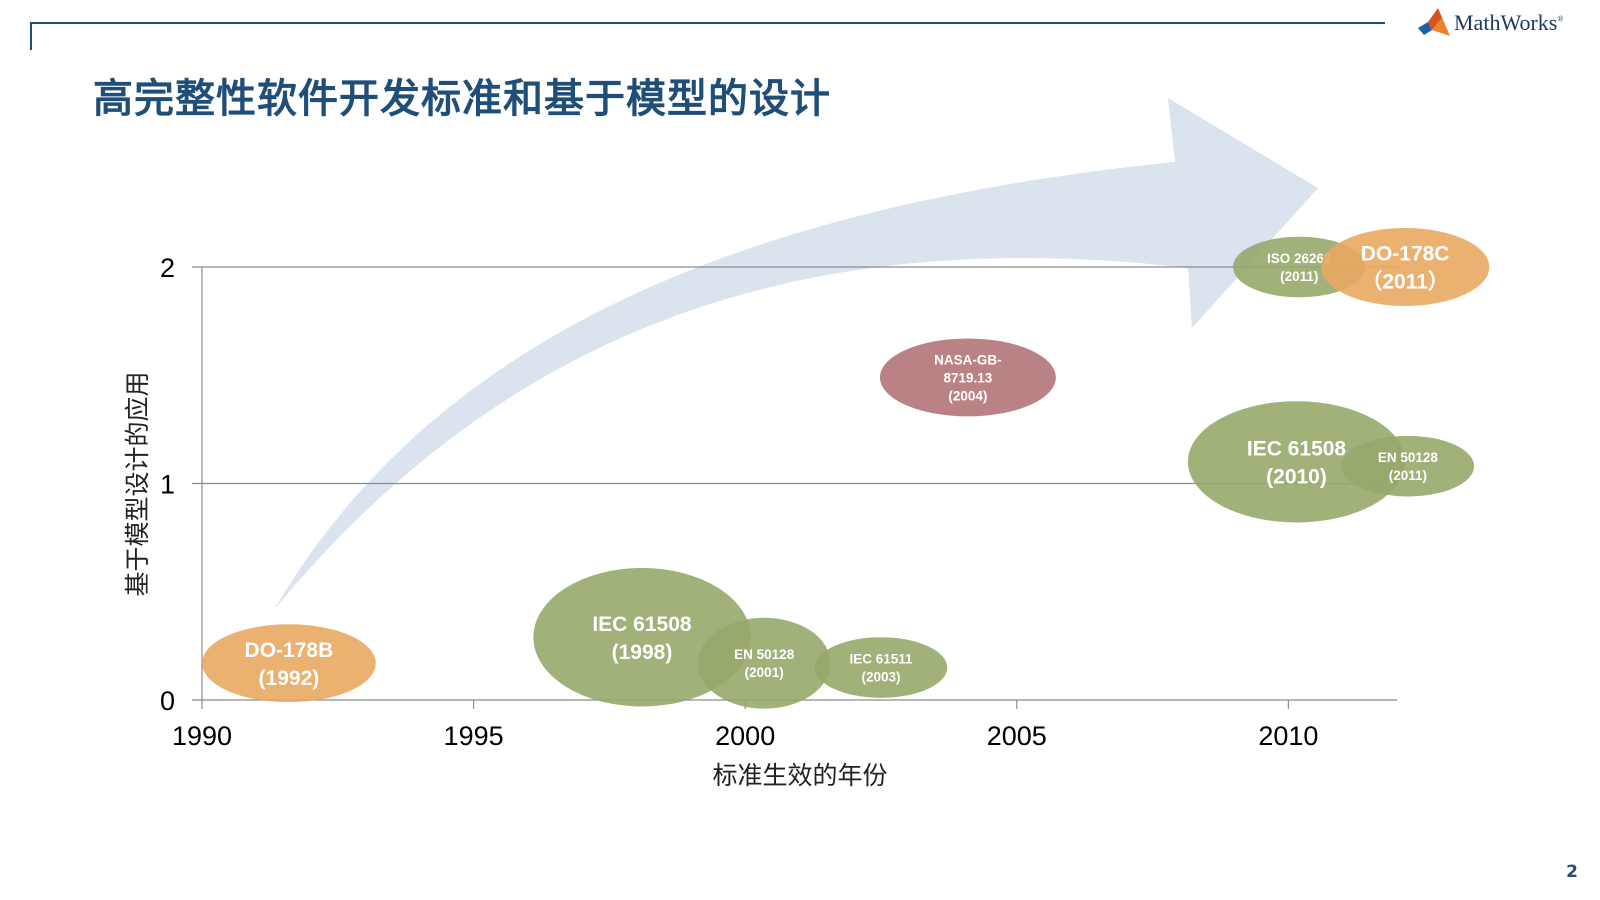 The width and height of the screenshot is (1600, 900). Describe the element at coordinates (462, 99) in the screenshot. I see `page-title: 高完整性软件开发标准和基于模型的设计` at that location.